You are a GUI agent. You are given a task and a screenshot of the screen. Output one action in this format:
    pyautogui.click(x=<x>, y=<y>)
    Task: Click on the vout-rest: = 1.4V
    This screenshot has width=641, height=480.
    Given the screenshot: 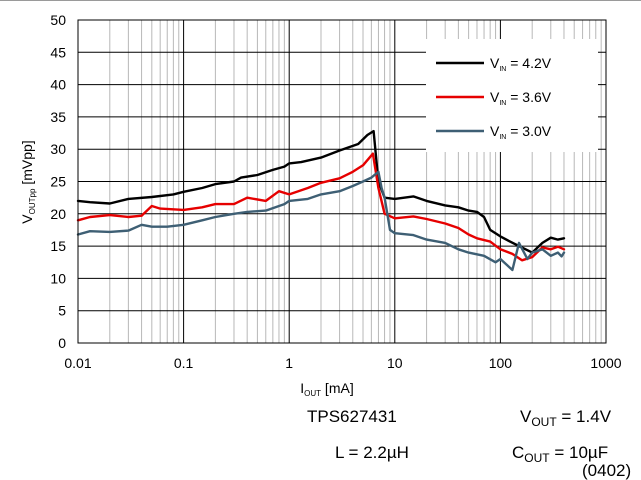 What is the action you would take?
    pyautogui.click(x=584, y=416)
    